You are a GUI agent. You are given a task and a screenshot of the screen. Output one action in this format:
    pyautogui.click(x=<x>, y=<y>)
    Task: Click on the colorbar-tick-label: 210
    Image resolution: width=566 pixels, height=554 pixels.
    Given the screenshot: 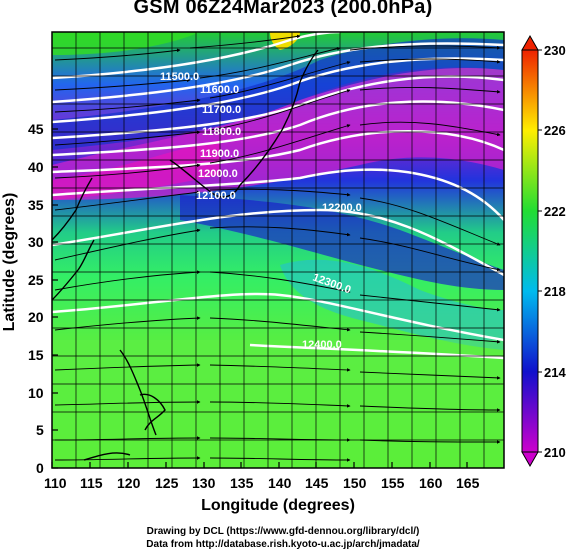 What is the action you would take?
    pyautogui.click(x=555, y=452)
    